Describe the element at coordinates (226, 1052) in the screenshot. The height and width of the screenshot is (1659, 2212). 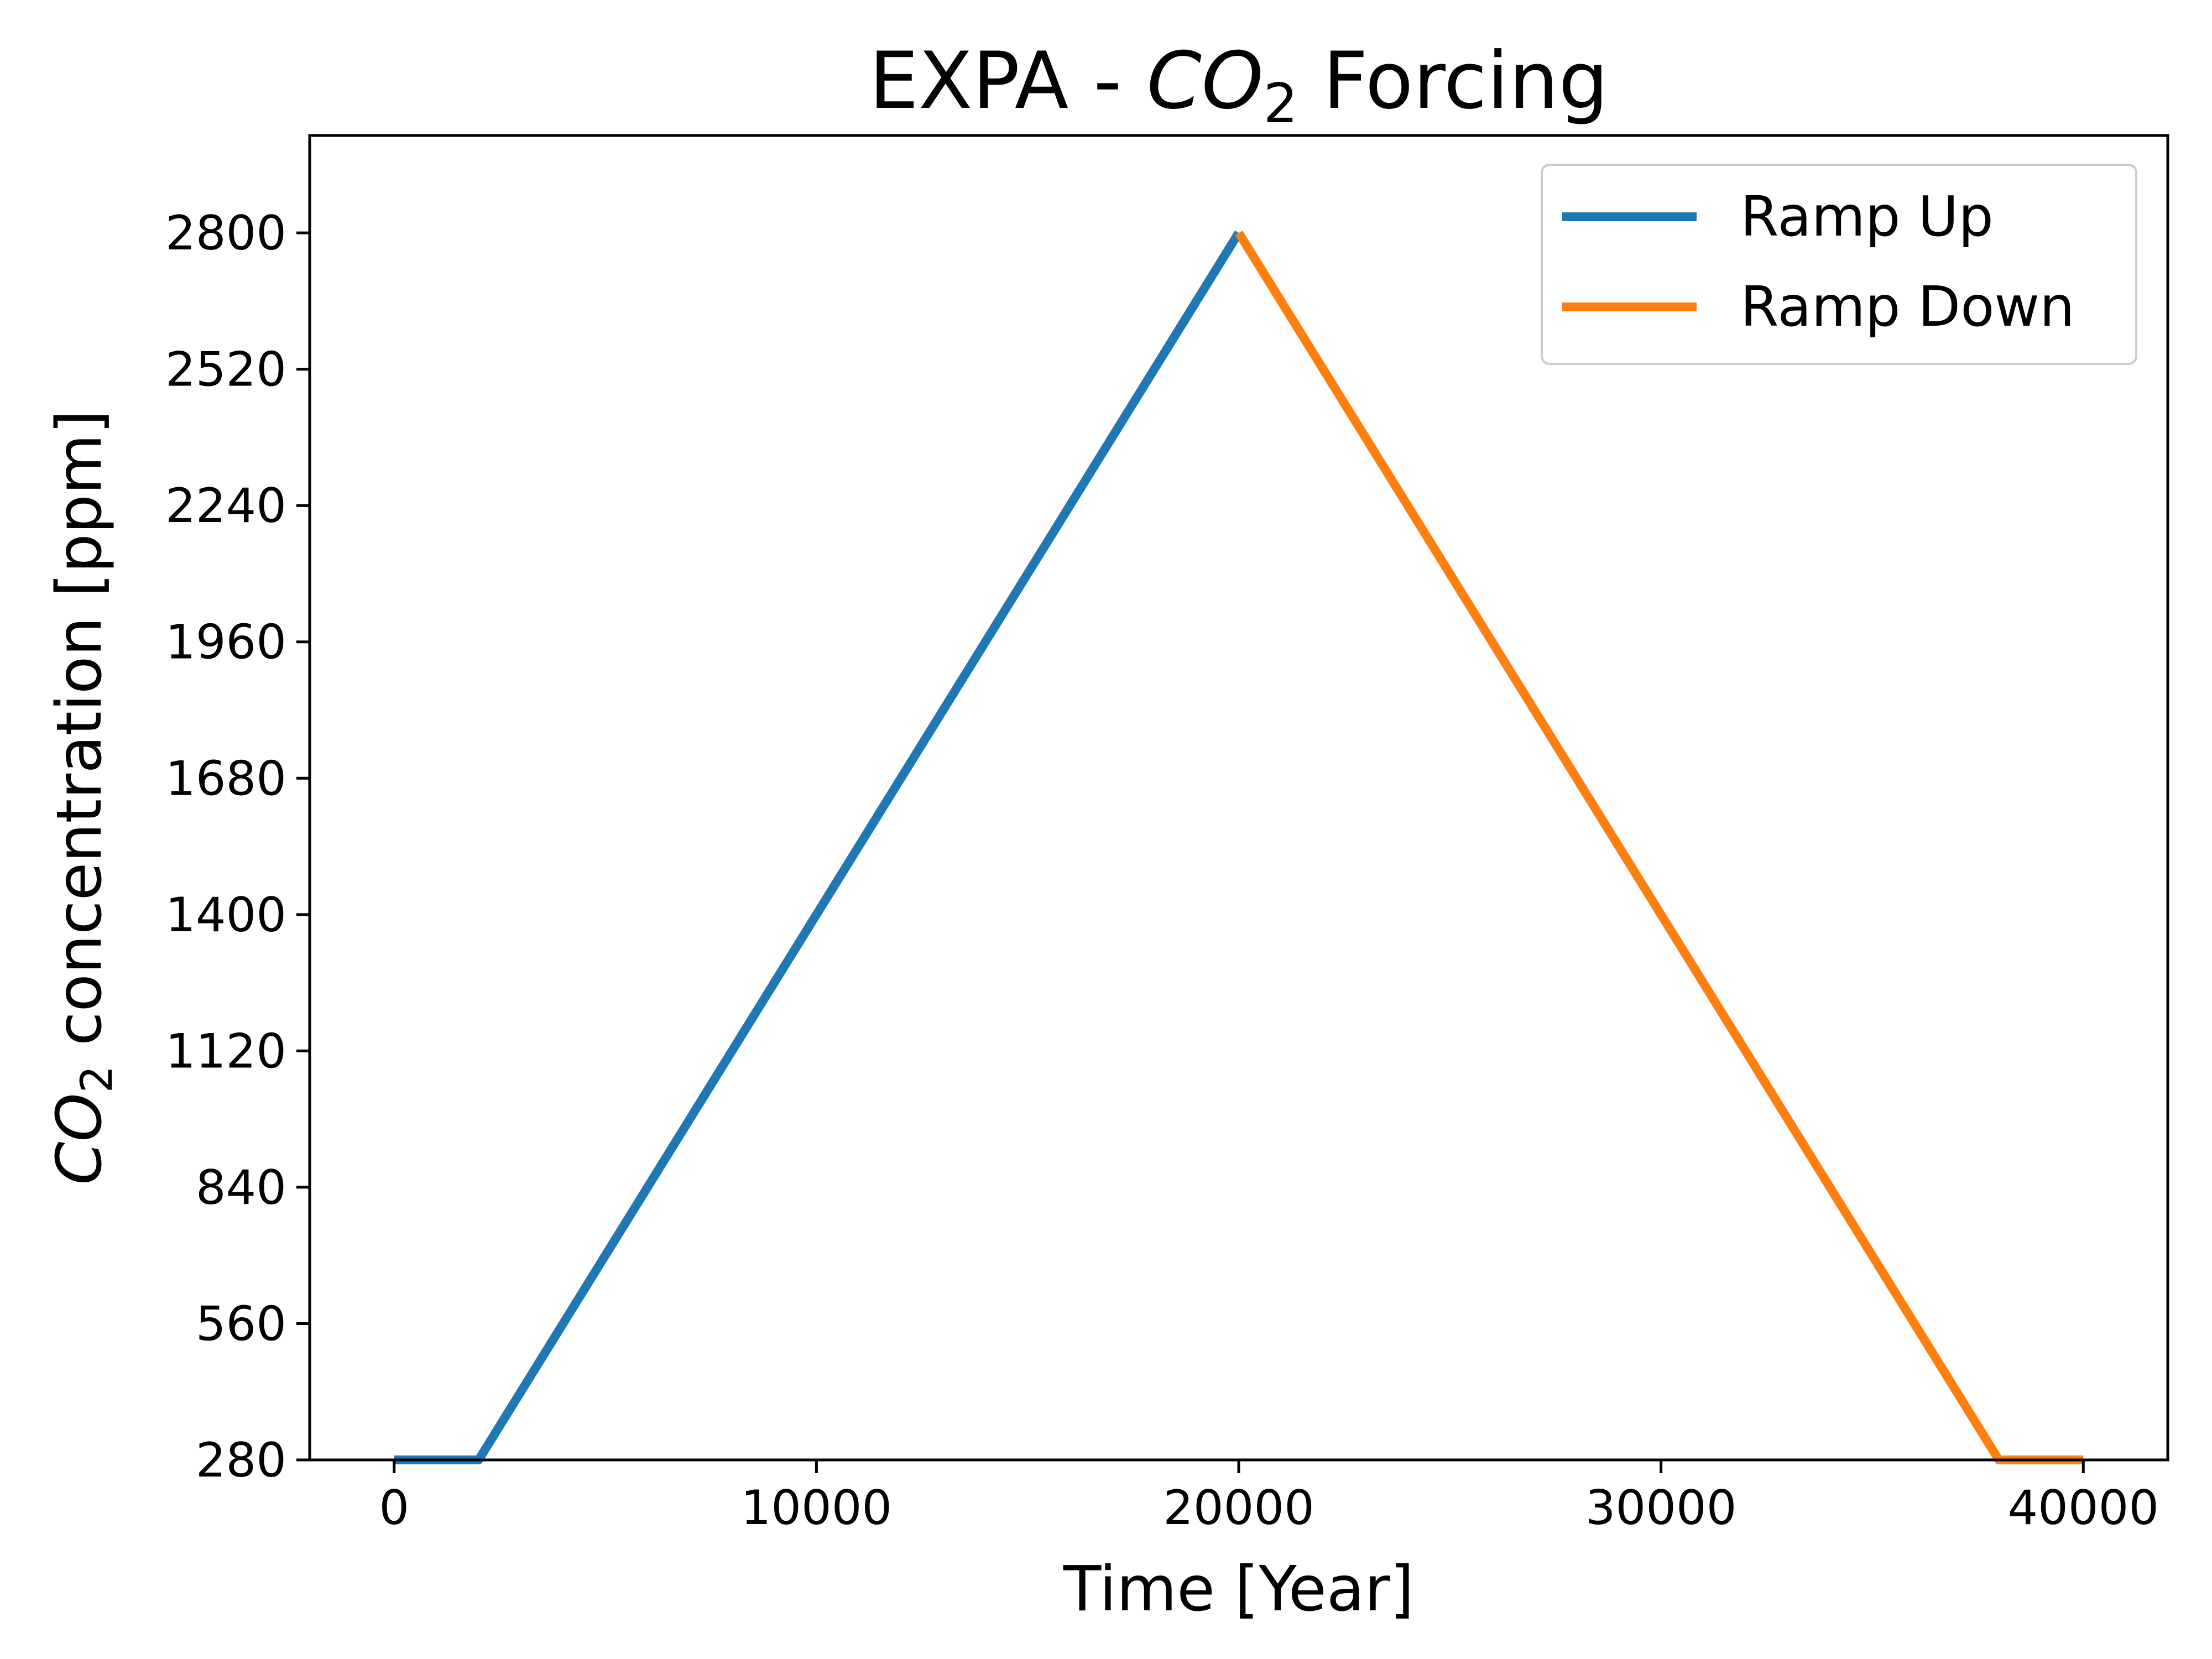
I see `y-tick-label: 1120` at that location.